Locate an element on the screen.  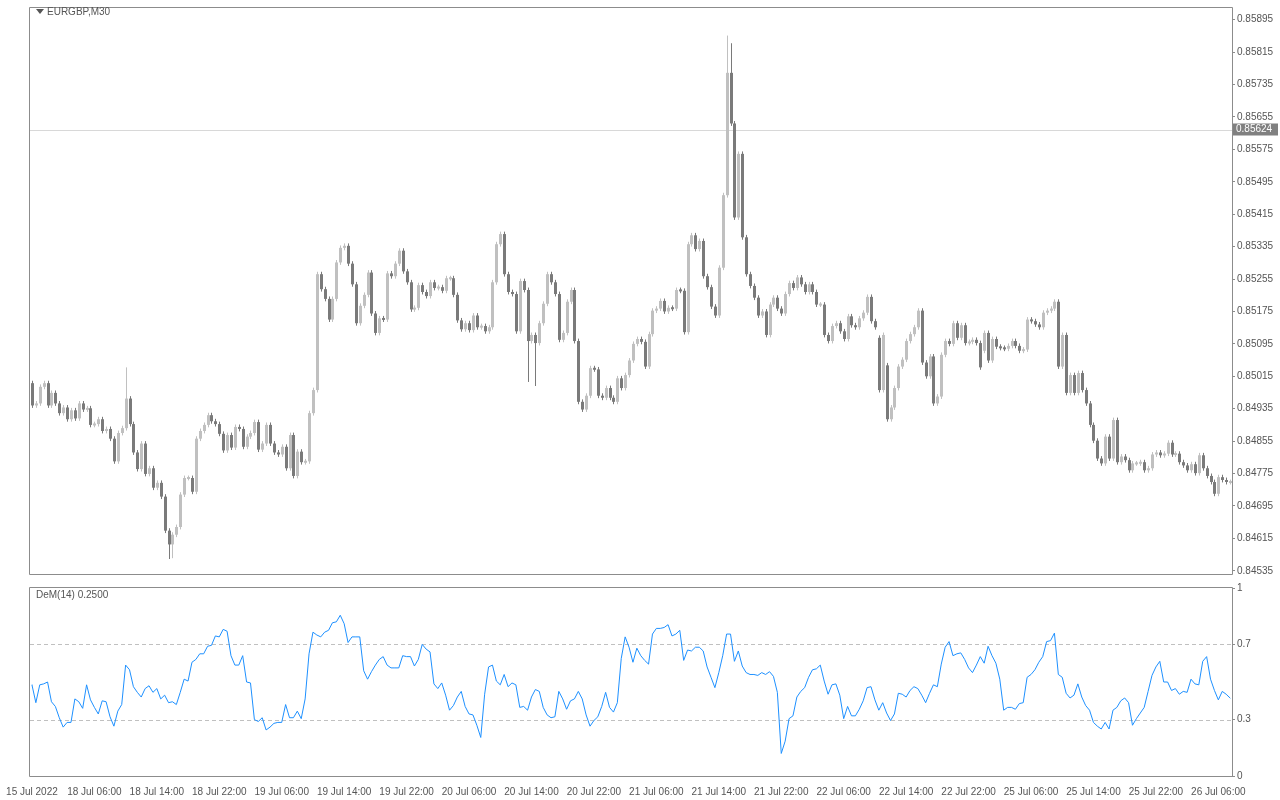
x-tick-label: 15 Jul 2022 is located at coordinates (32, 791).